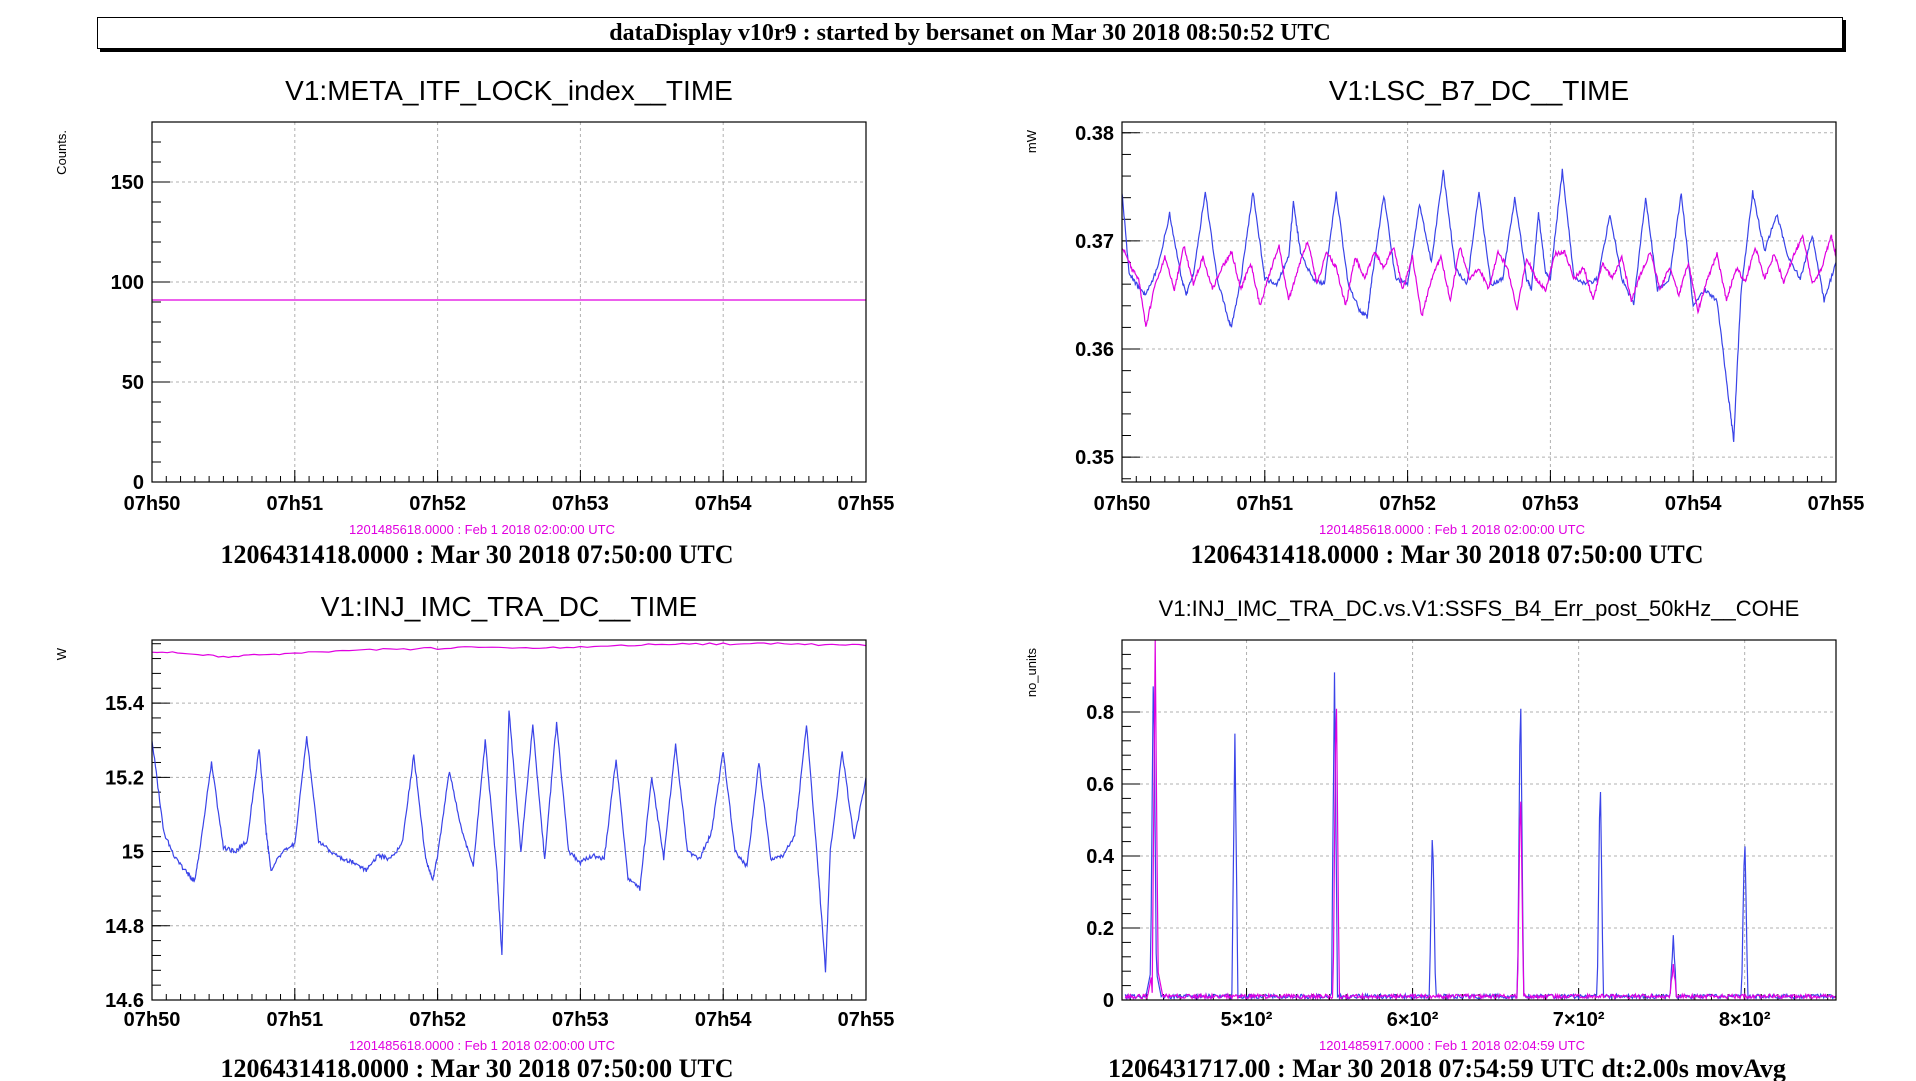 This screenshot has height=1081, width=1916. Describe the element at coordinates (124, 778) in the screenshot. I see `y-tick-label: 15.2` at that location.